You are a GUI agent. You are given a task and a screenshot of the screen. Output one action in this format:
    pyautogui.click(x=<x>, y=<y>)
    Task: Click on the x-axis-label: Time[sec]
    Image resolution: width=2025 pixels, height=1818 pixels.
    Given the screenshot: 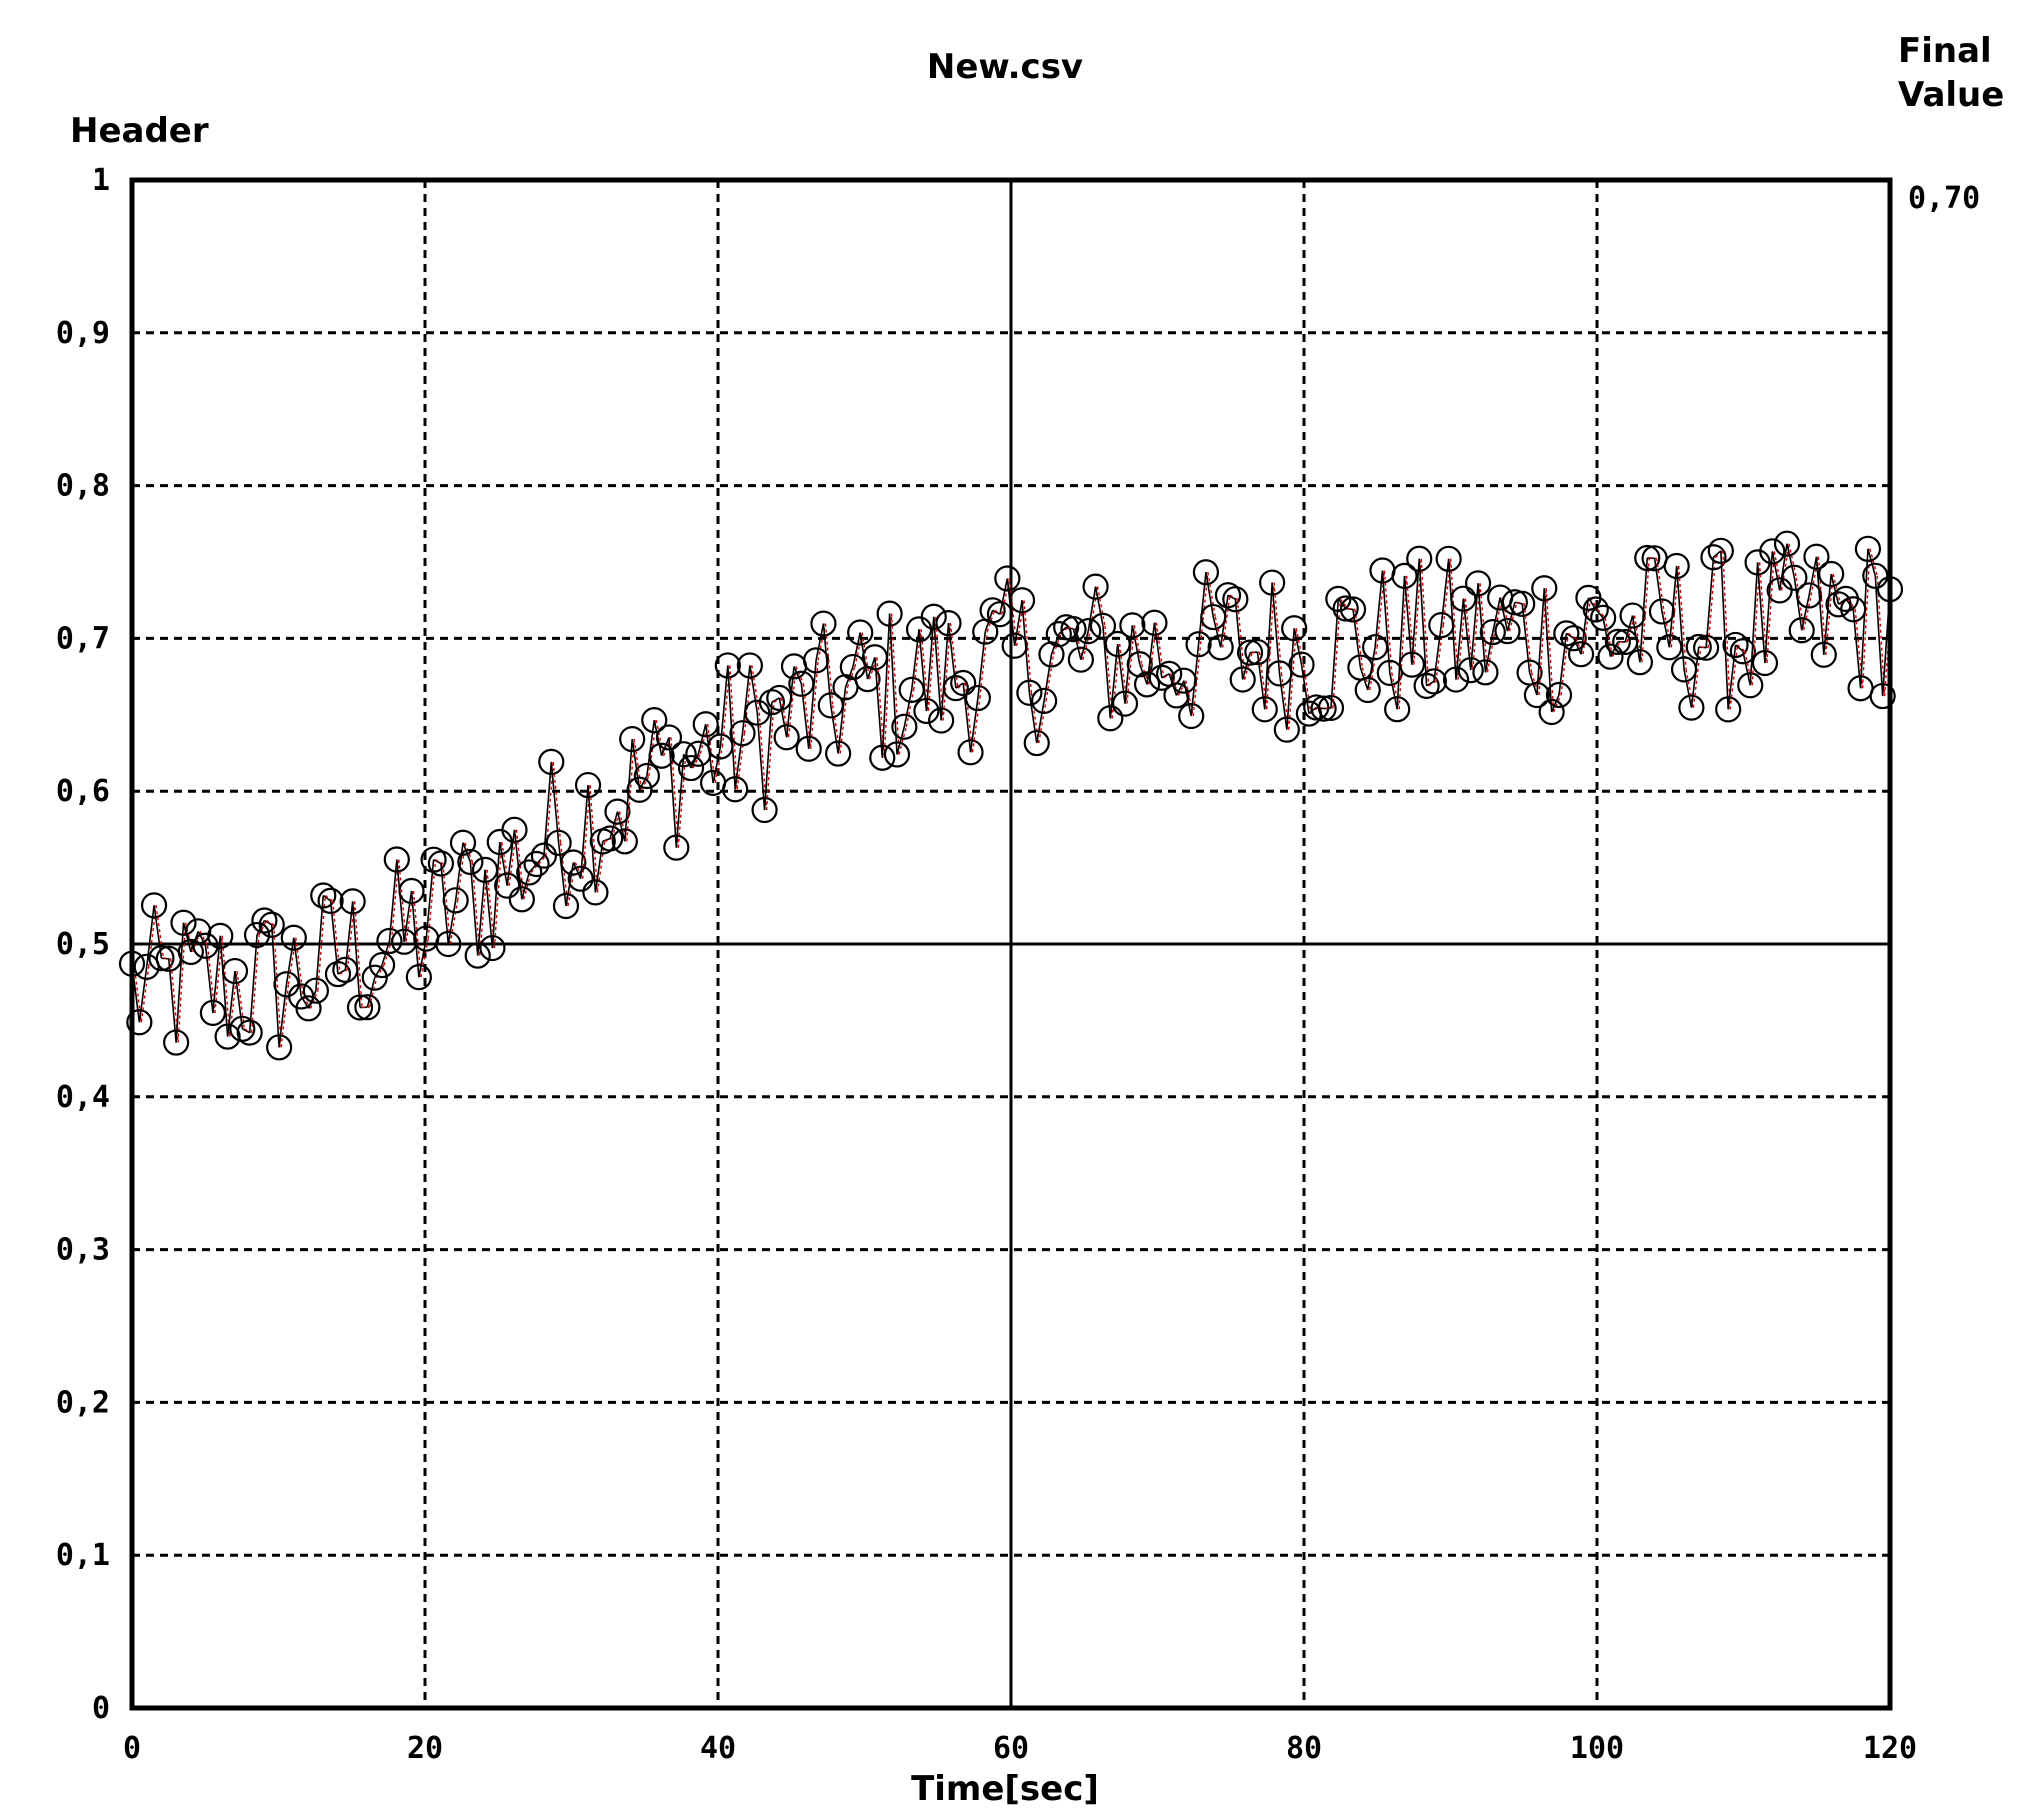 What is the action you would take?
    pyautogui.click(x=1005, y=1789)
    